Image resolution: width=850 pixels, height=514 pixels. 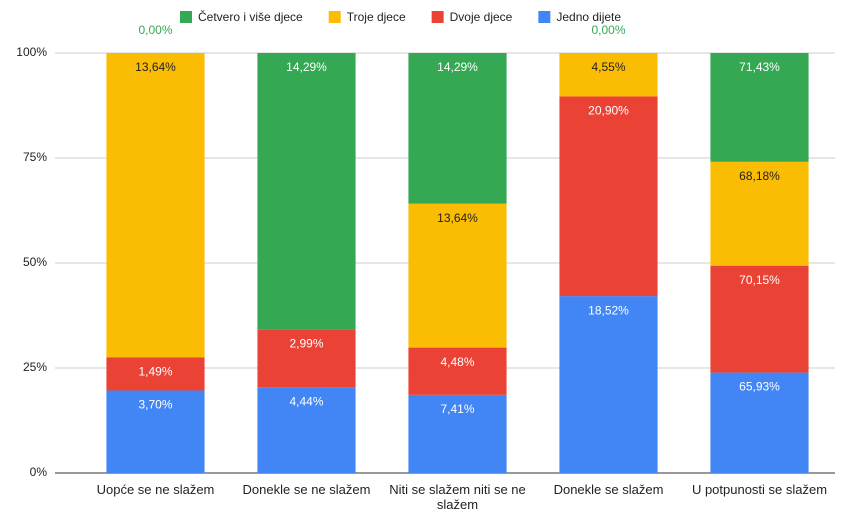 I want to click on y-tick-label: 0%, so click(x=39, y=472).